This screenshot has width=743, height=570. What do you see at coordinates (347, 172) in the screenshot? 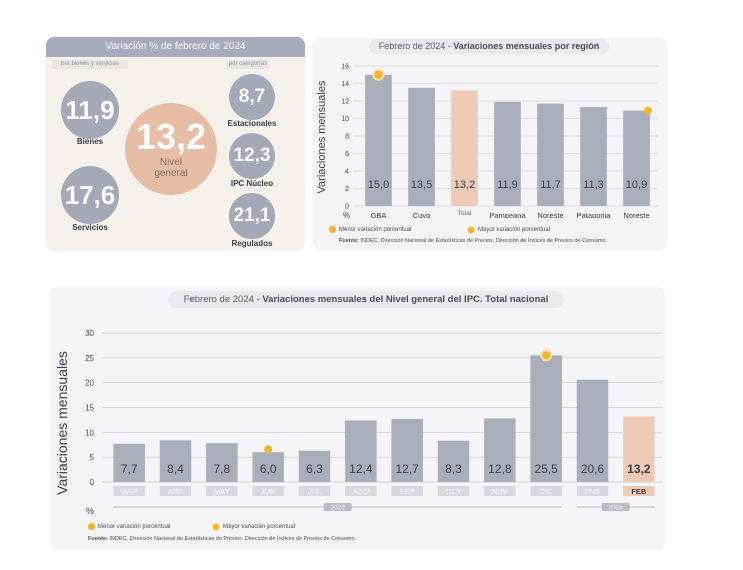
I see `y-tick-label: 4` at bounding box center [347, 172].